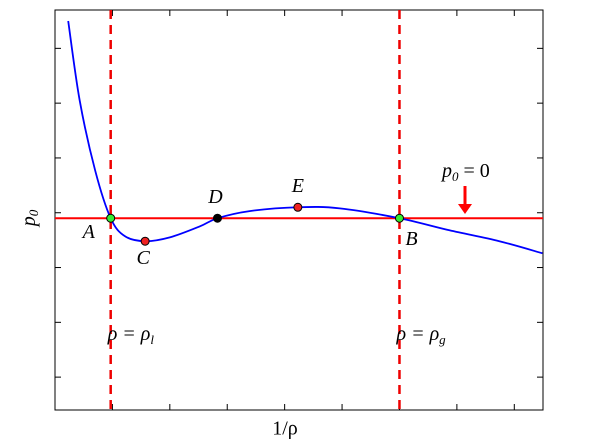 This screenshot has height=443, width=598. I want to click on y-axis-label: p0, so click(29, 218).